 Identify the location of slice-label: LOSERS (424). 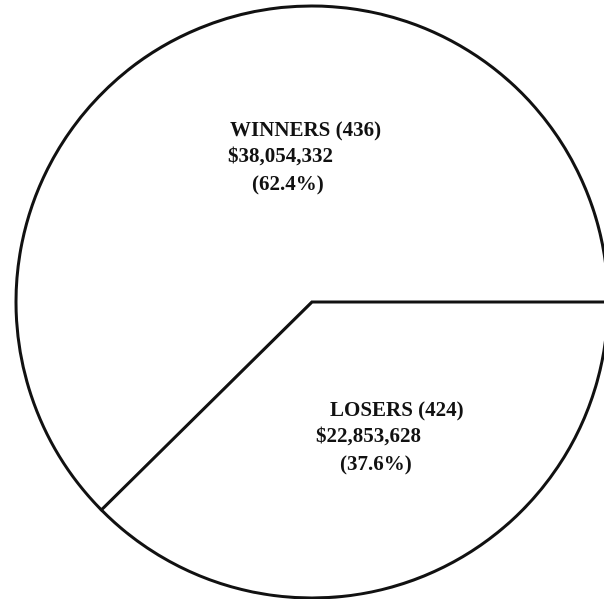
(397, 409).